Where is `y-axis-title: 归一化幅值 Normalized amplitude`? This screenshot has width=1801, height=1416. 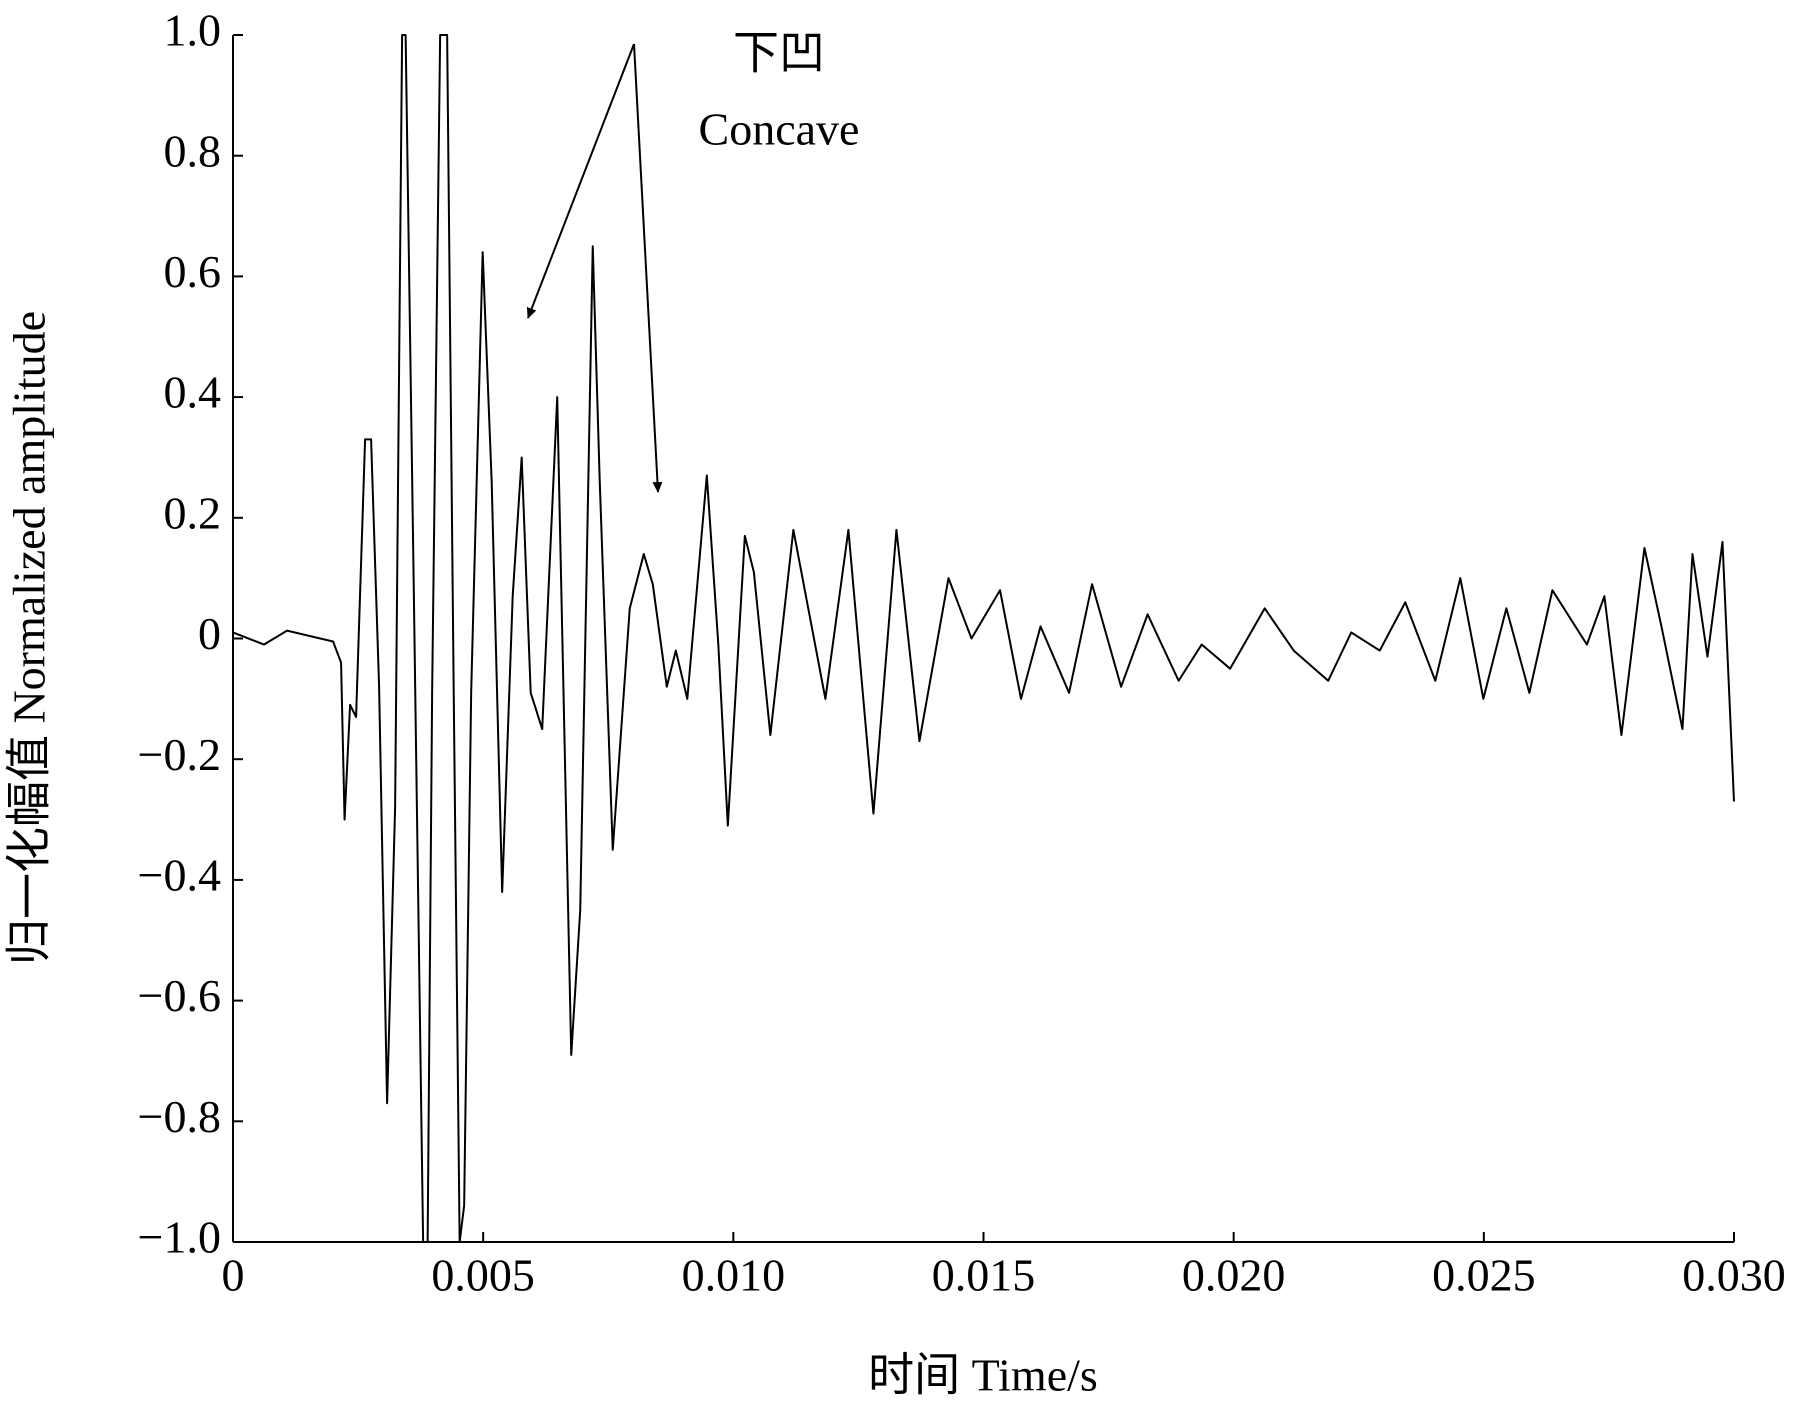 y-axis-title: 归一化幅值 Normalized amplitude is located at coordinates (29, 638).